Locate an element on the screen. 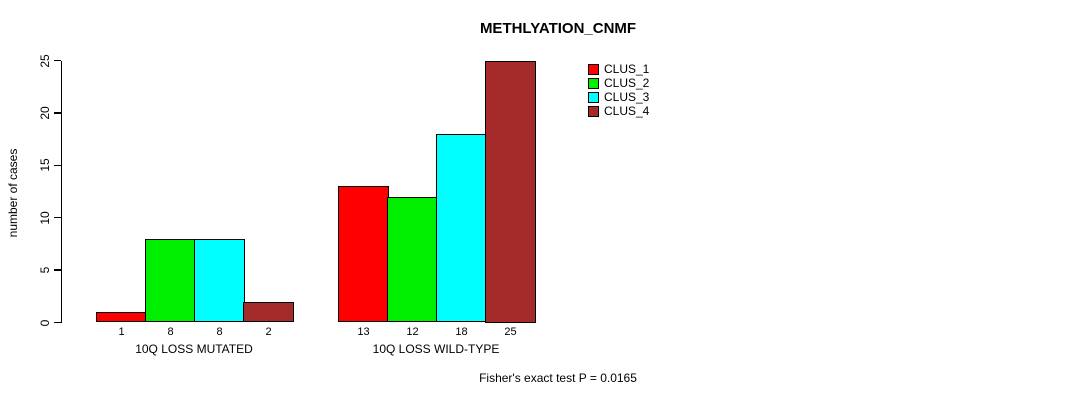  bar-clus_3-group1 is located at coordinates (219, 280).